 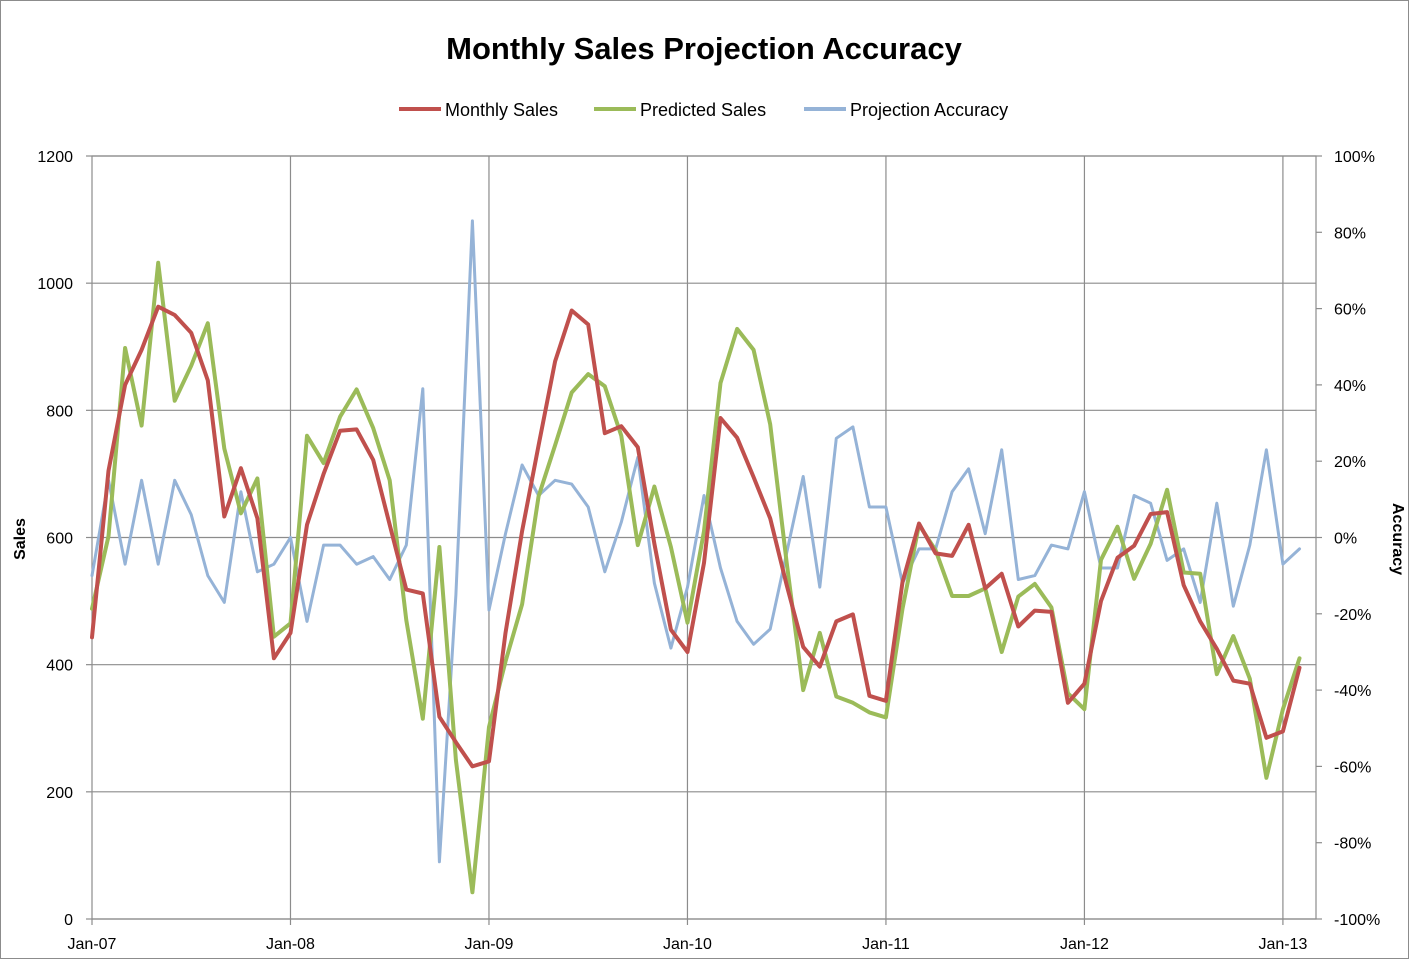 I want to click on y-tick-label: 1000, so click(x=55, y=284).